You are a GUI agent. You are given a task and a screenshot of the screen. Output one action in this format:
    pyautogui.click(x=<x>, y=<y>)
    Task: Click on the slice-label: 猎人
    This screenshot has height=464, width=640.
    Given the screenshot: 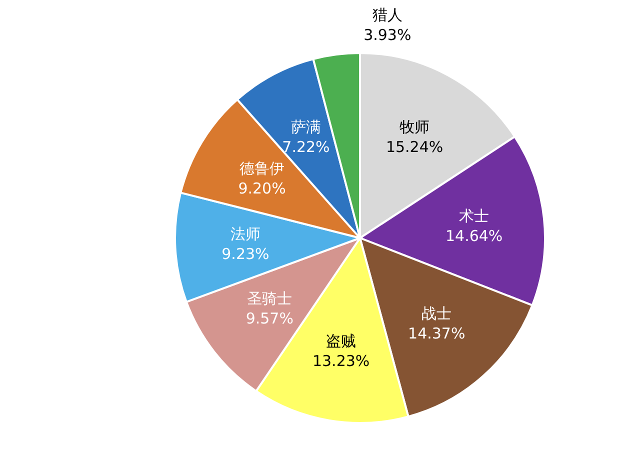 What is the action you would take?
    pyautogui.click(x=387, y=15)
    